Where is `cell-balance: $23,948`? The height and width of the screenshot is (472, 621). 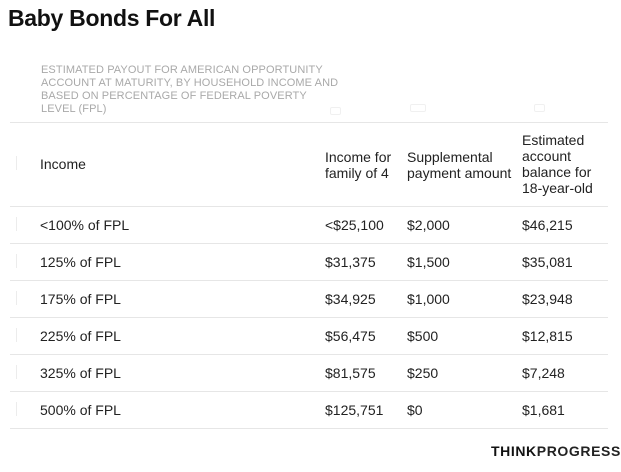 cell-balance: $23,948 is located at coordinates (547, 299).